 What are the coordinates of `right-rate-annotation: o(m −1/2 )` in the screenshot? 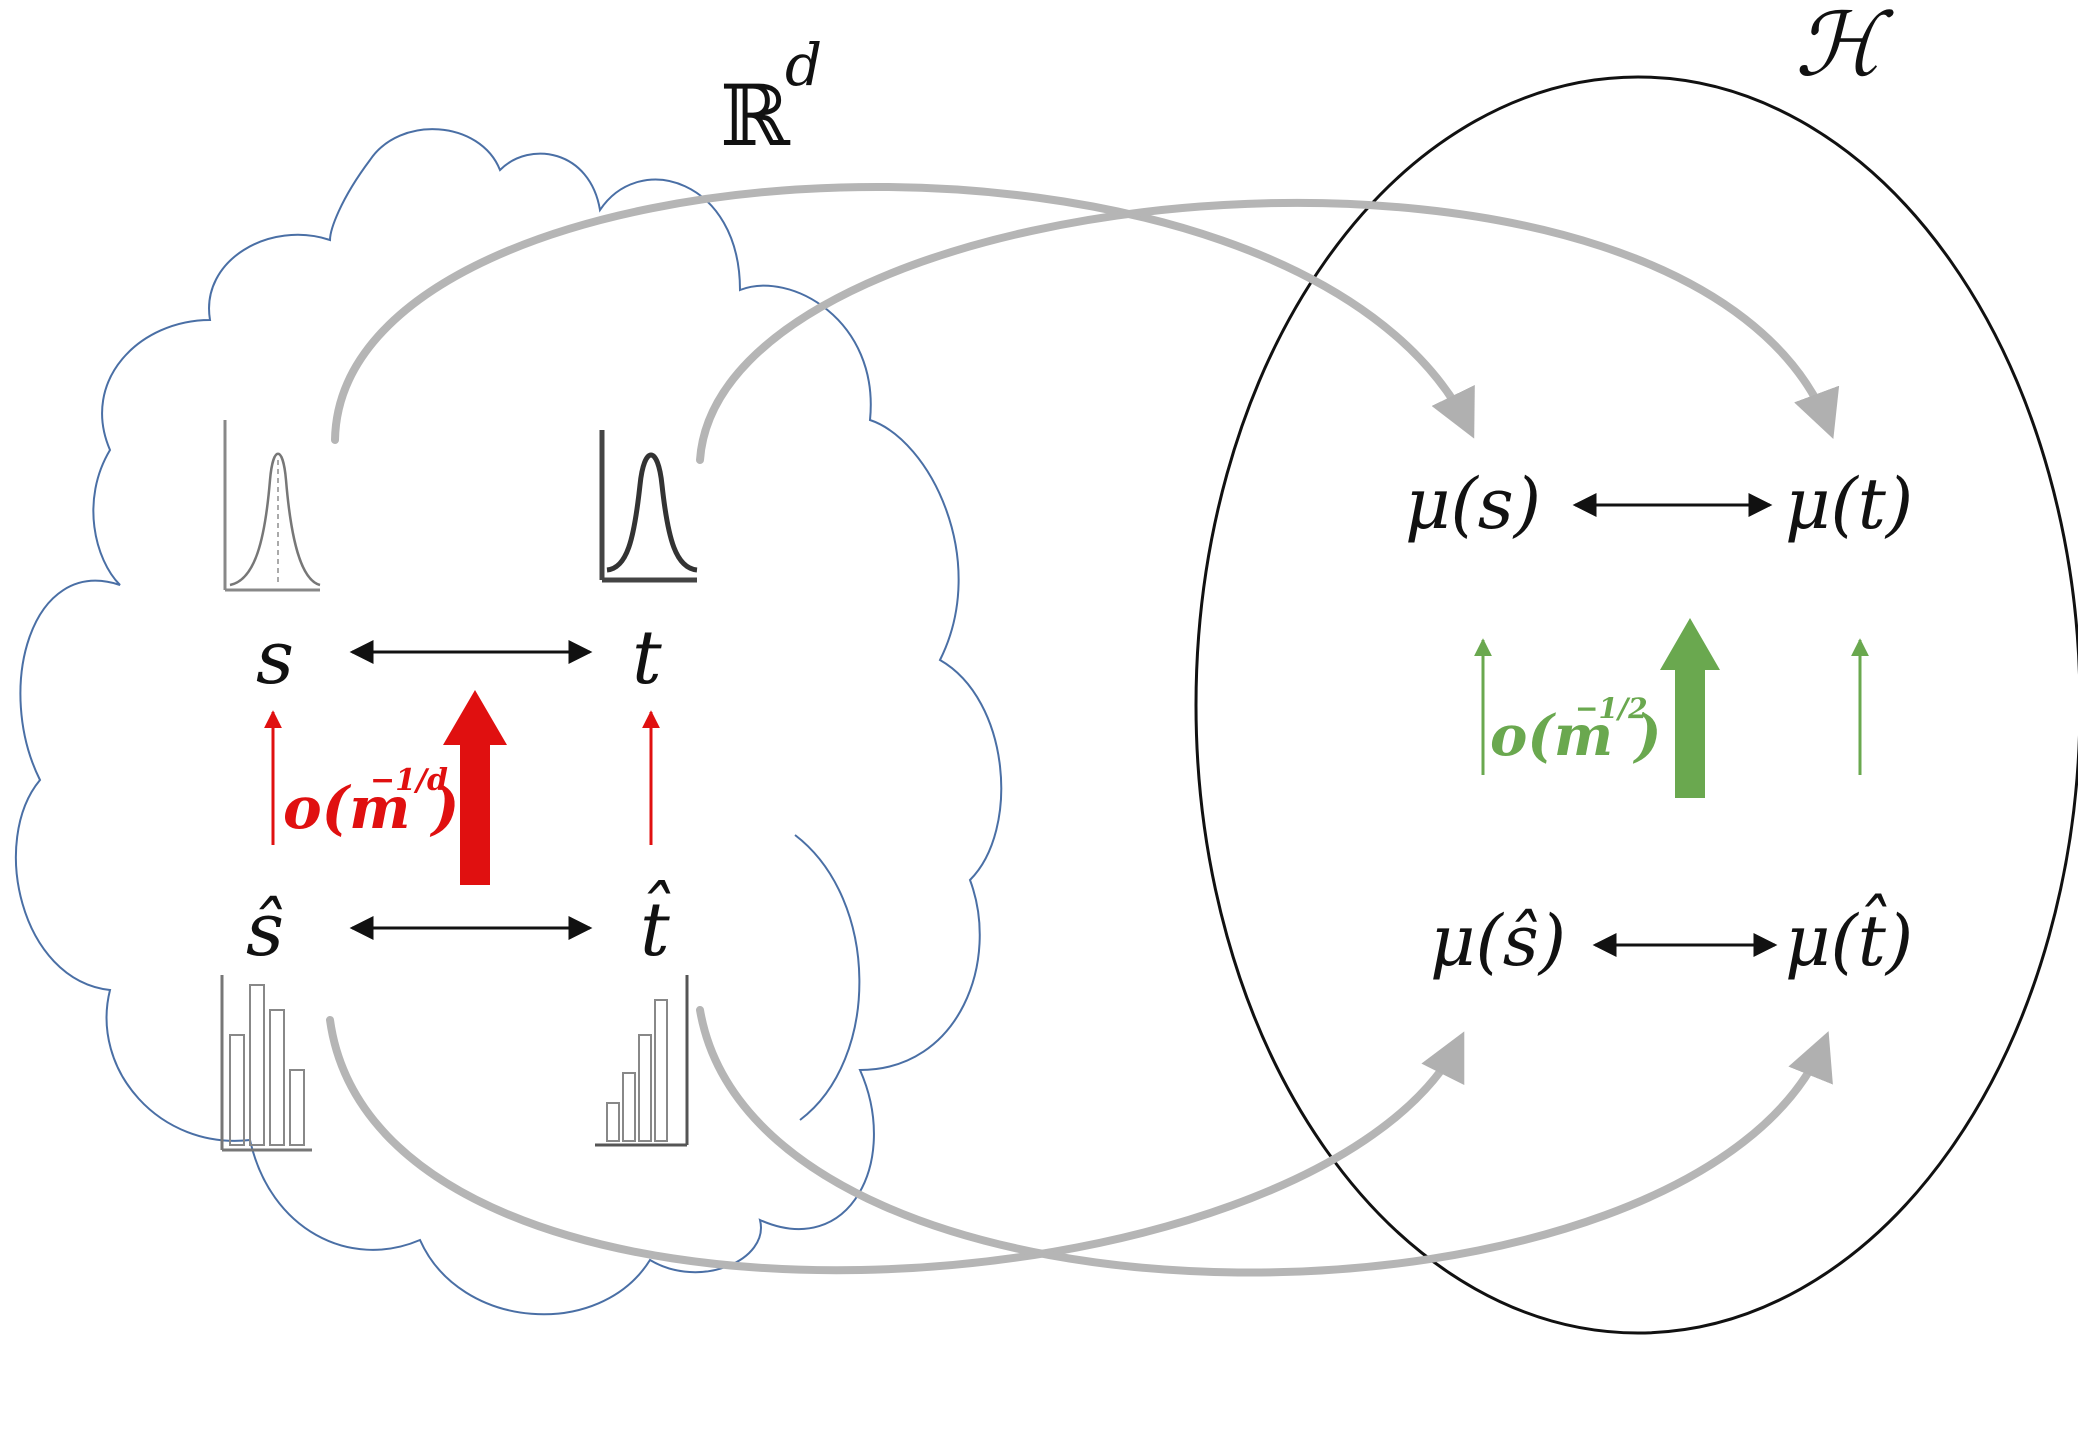 It's located at (1576, 730).